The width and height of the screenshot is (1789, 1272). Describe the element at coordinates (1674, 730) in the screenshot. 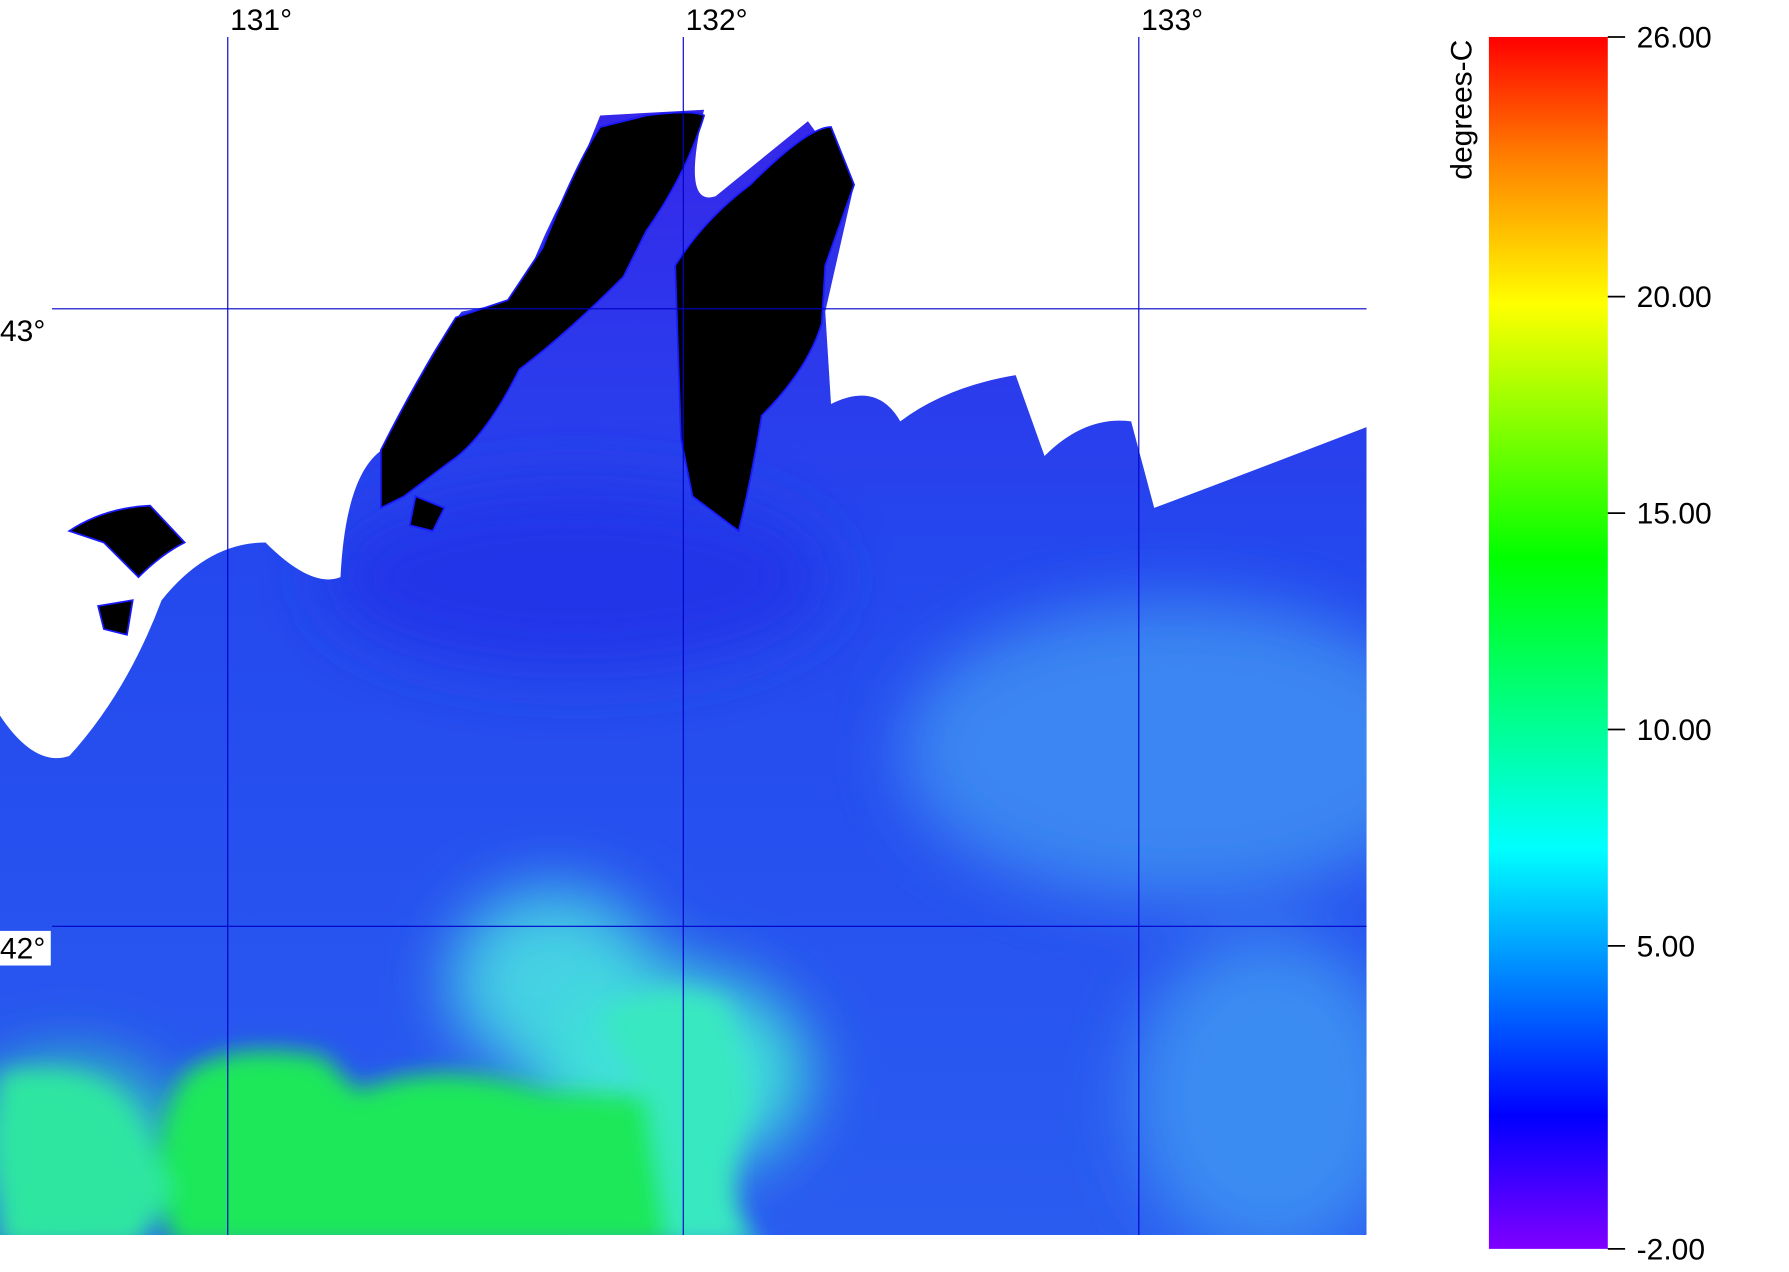

I see `colorbar-tick-label: 10.00` at that location.